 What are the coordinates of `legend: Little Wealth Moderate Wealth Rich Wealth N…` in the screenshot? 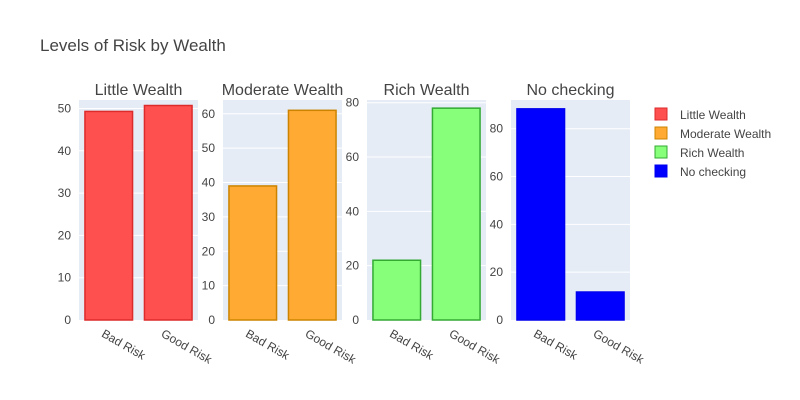 It's located at (712, 143).